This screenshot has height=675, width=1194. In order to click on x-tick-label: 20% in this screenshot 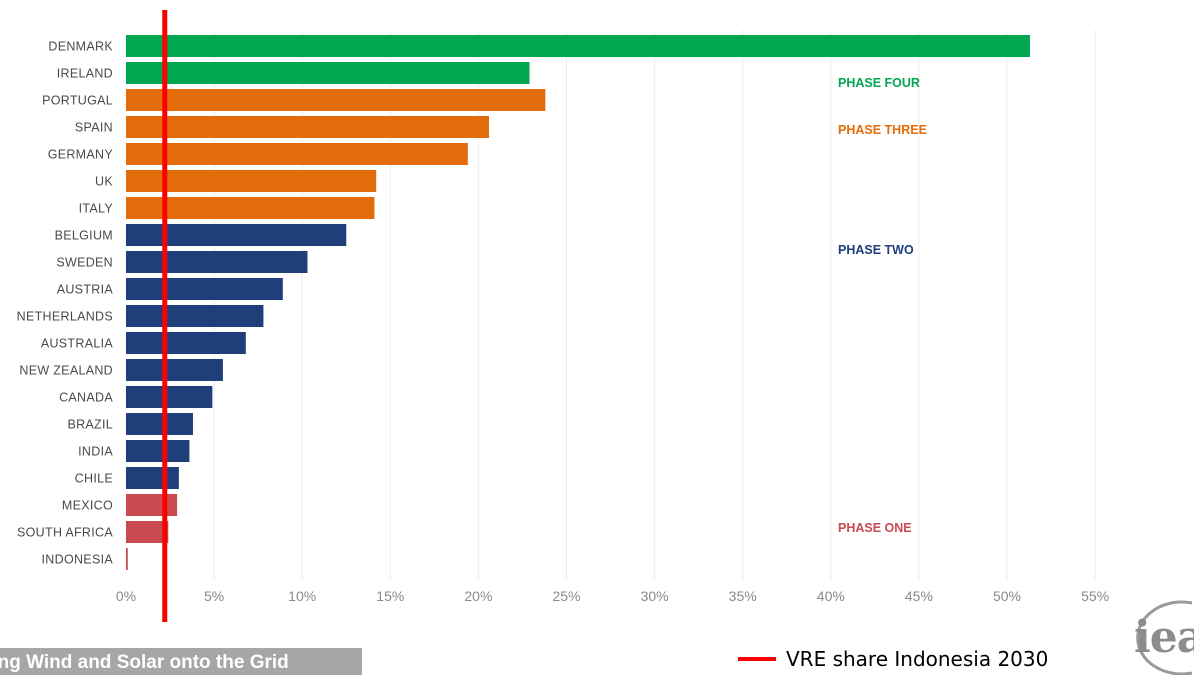, I will do `click(478, 596)`.